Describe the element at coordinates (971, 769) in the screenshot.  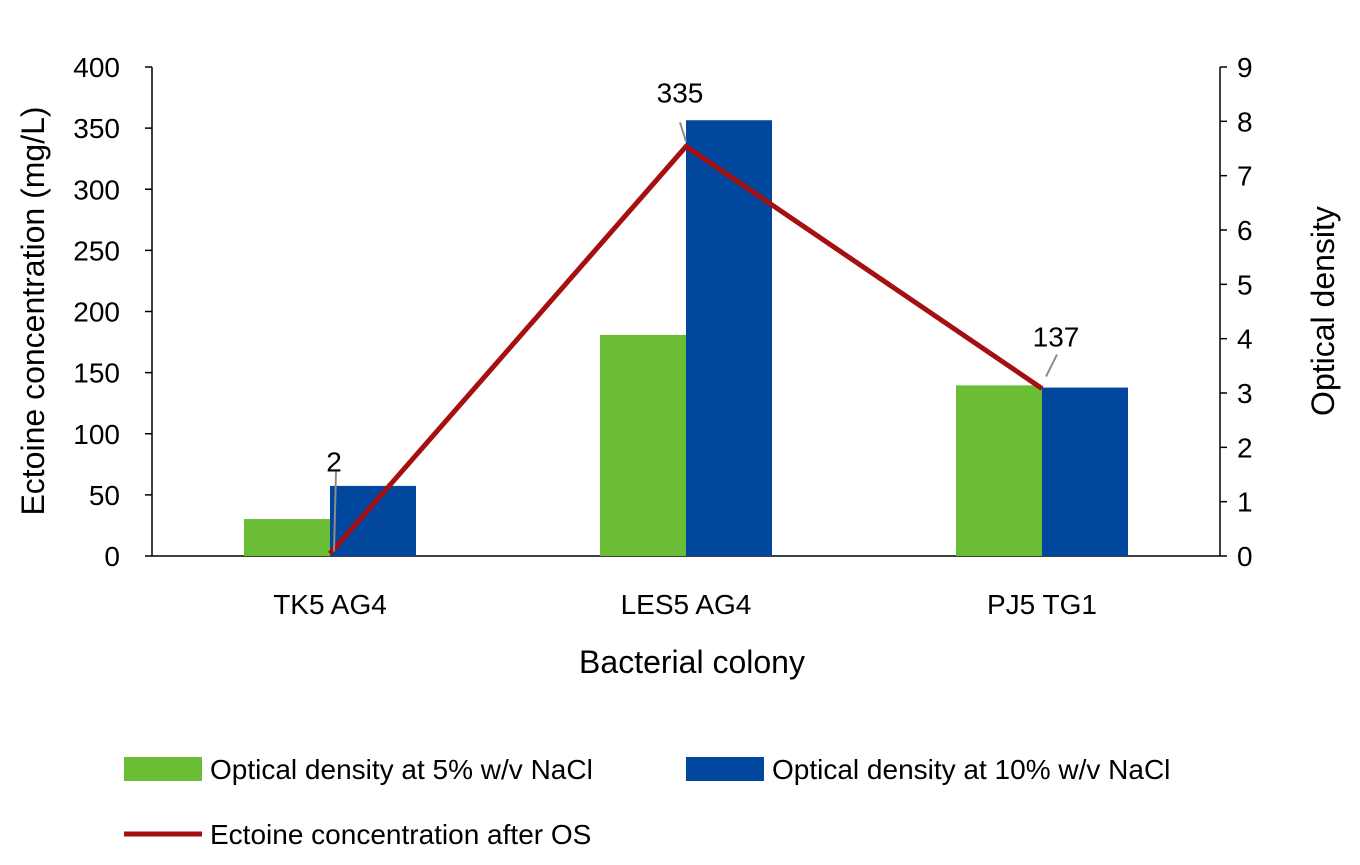
I see `legend-label-od10: Optical density at 10% w/v NaCl` at that location.